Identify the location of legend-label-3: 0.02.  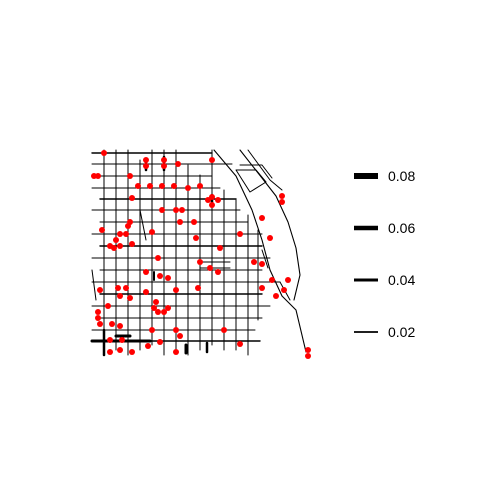
(401, 332).